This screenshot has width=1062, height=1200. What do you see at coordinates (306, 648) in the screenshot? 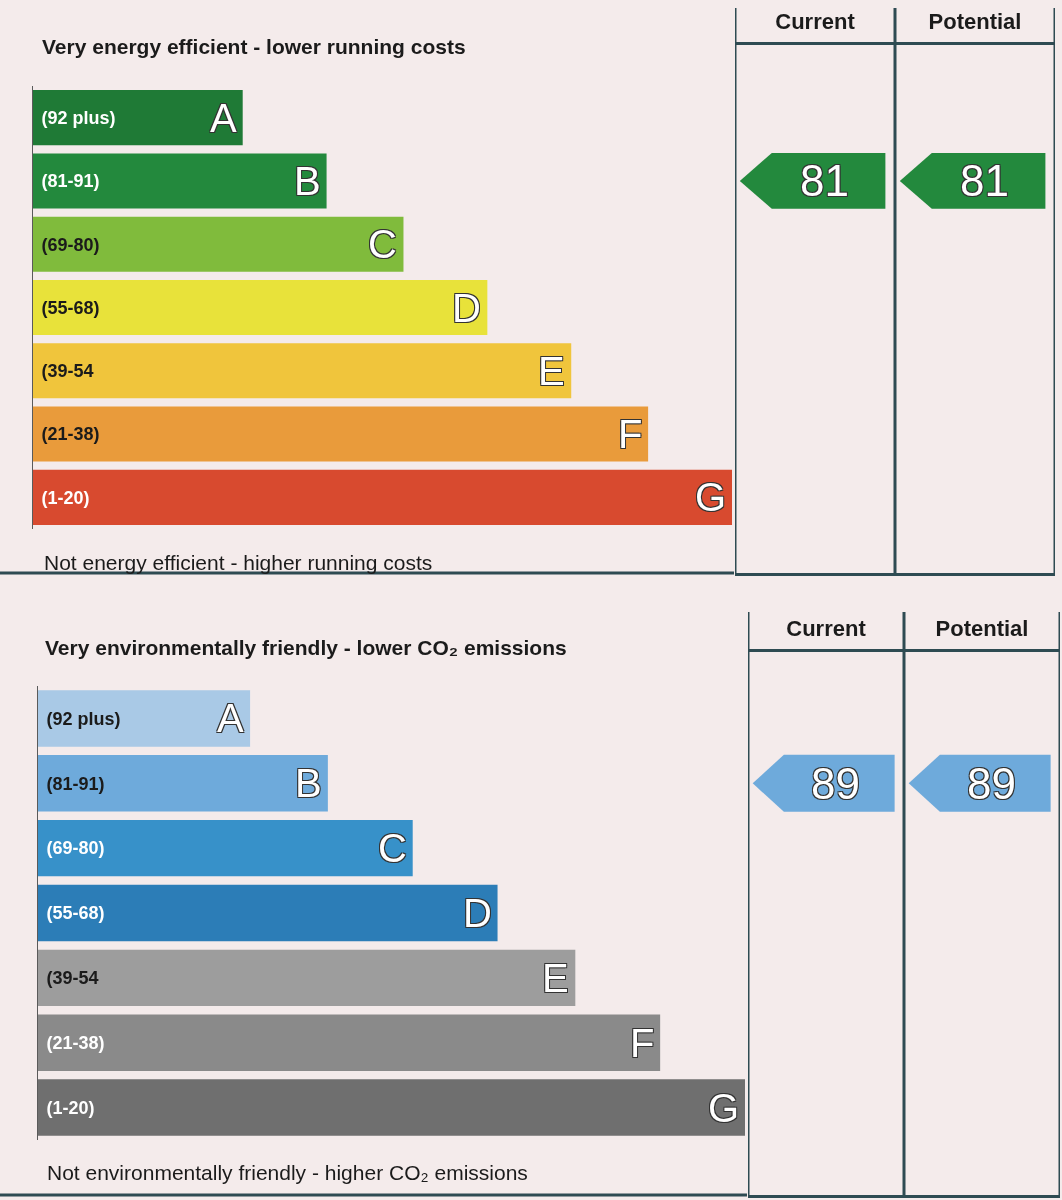
I see `chart-title: Very environmentally friendly - lower CO₂ emissions` at bounding box center [306, 648].